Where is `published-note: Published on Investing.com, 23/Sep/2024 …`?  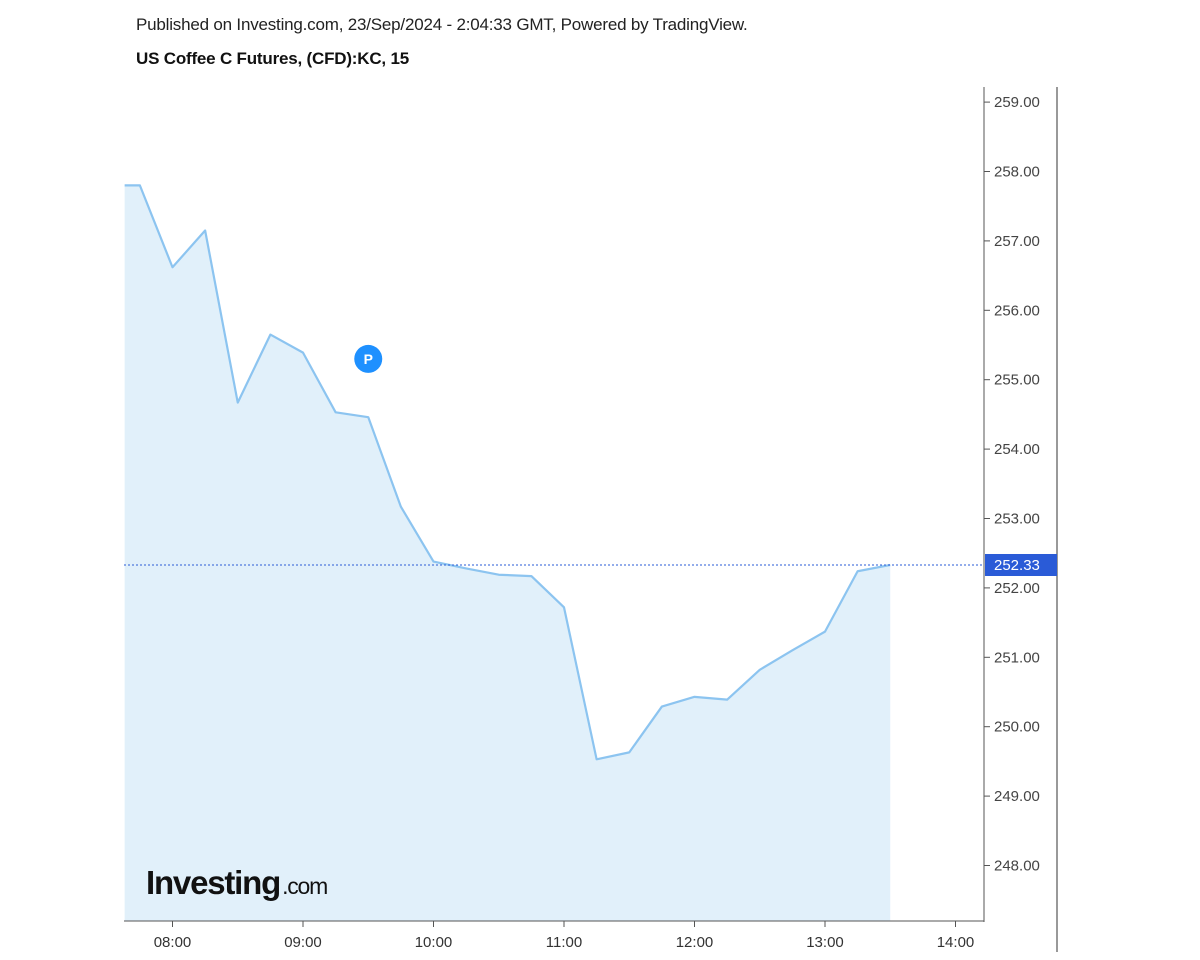
published-note: Published on Investing.com, 23/Sep/2024 … is located at coordinates (442, 24).